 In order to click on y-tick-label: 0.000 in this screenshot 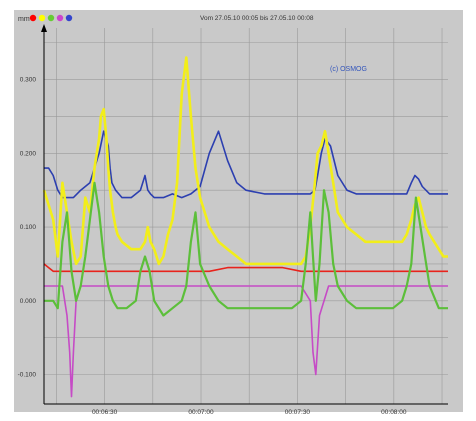, I will do `click(28, 301)`.